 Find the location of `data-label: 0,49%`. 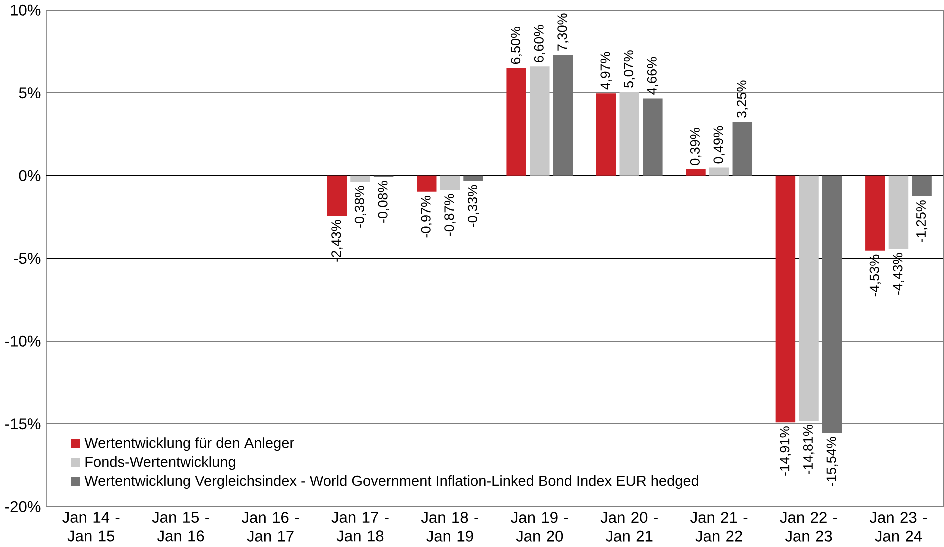

data-label: 0,49% is located at coordinates (719, 145).